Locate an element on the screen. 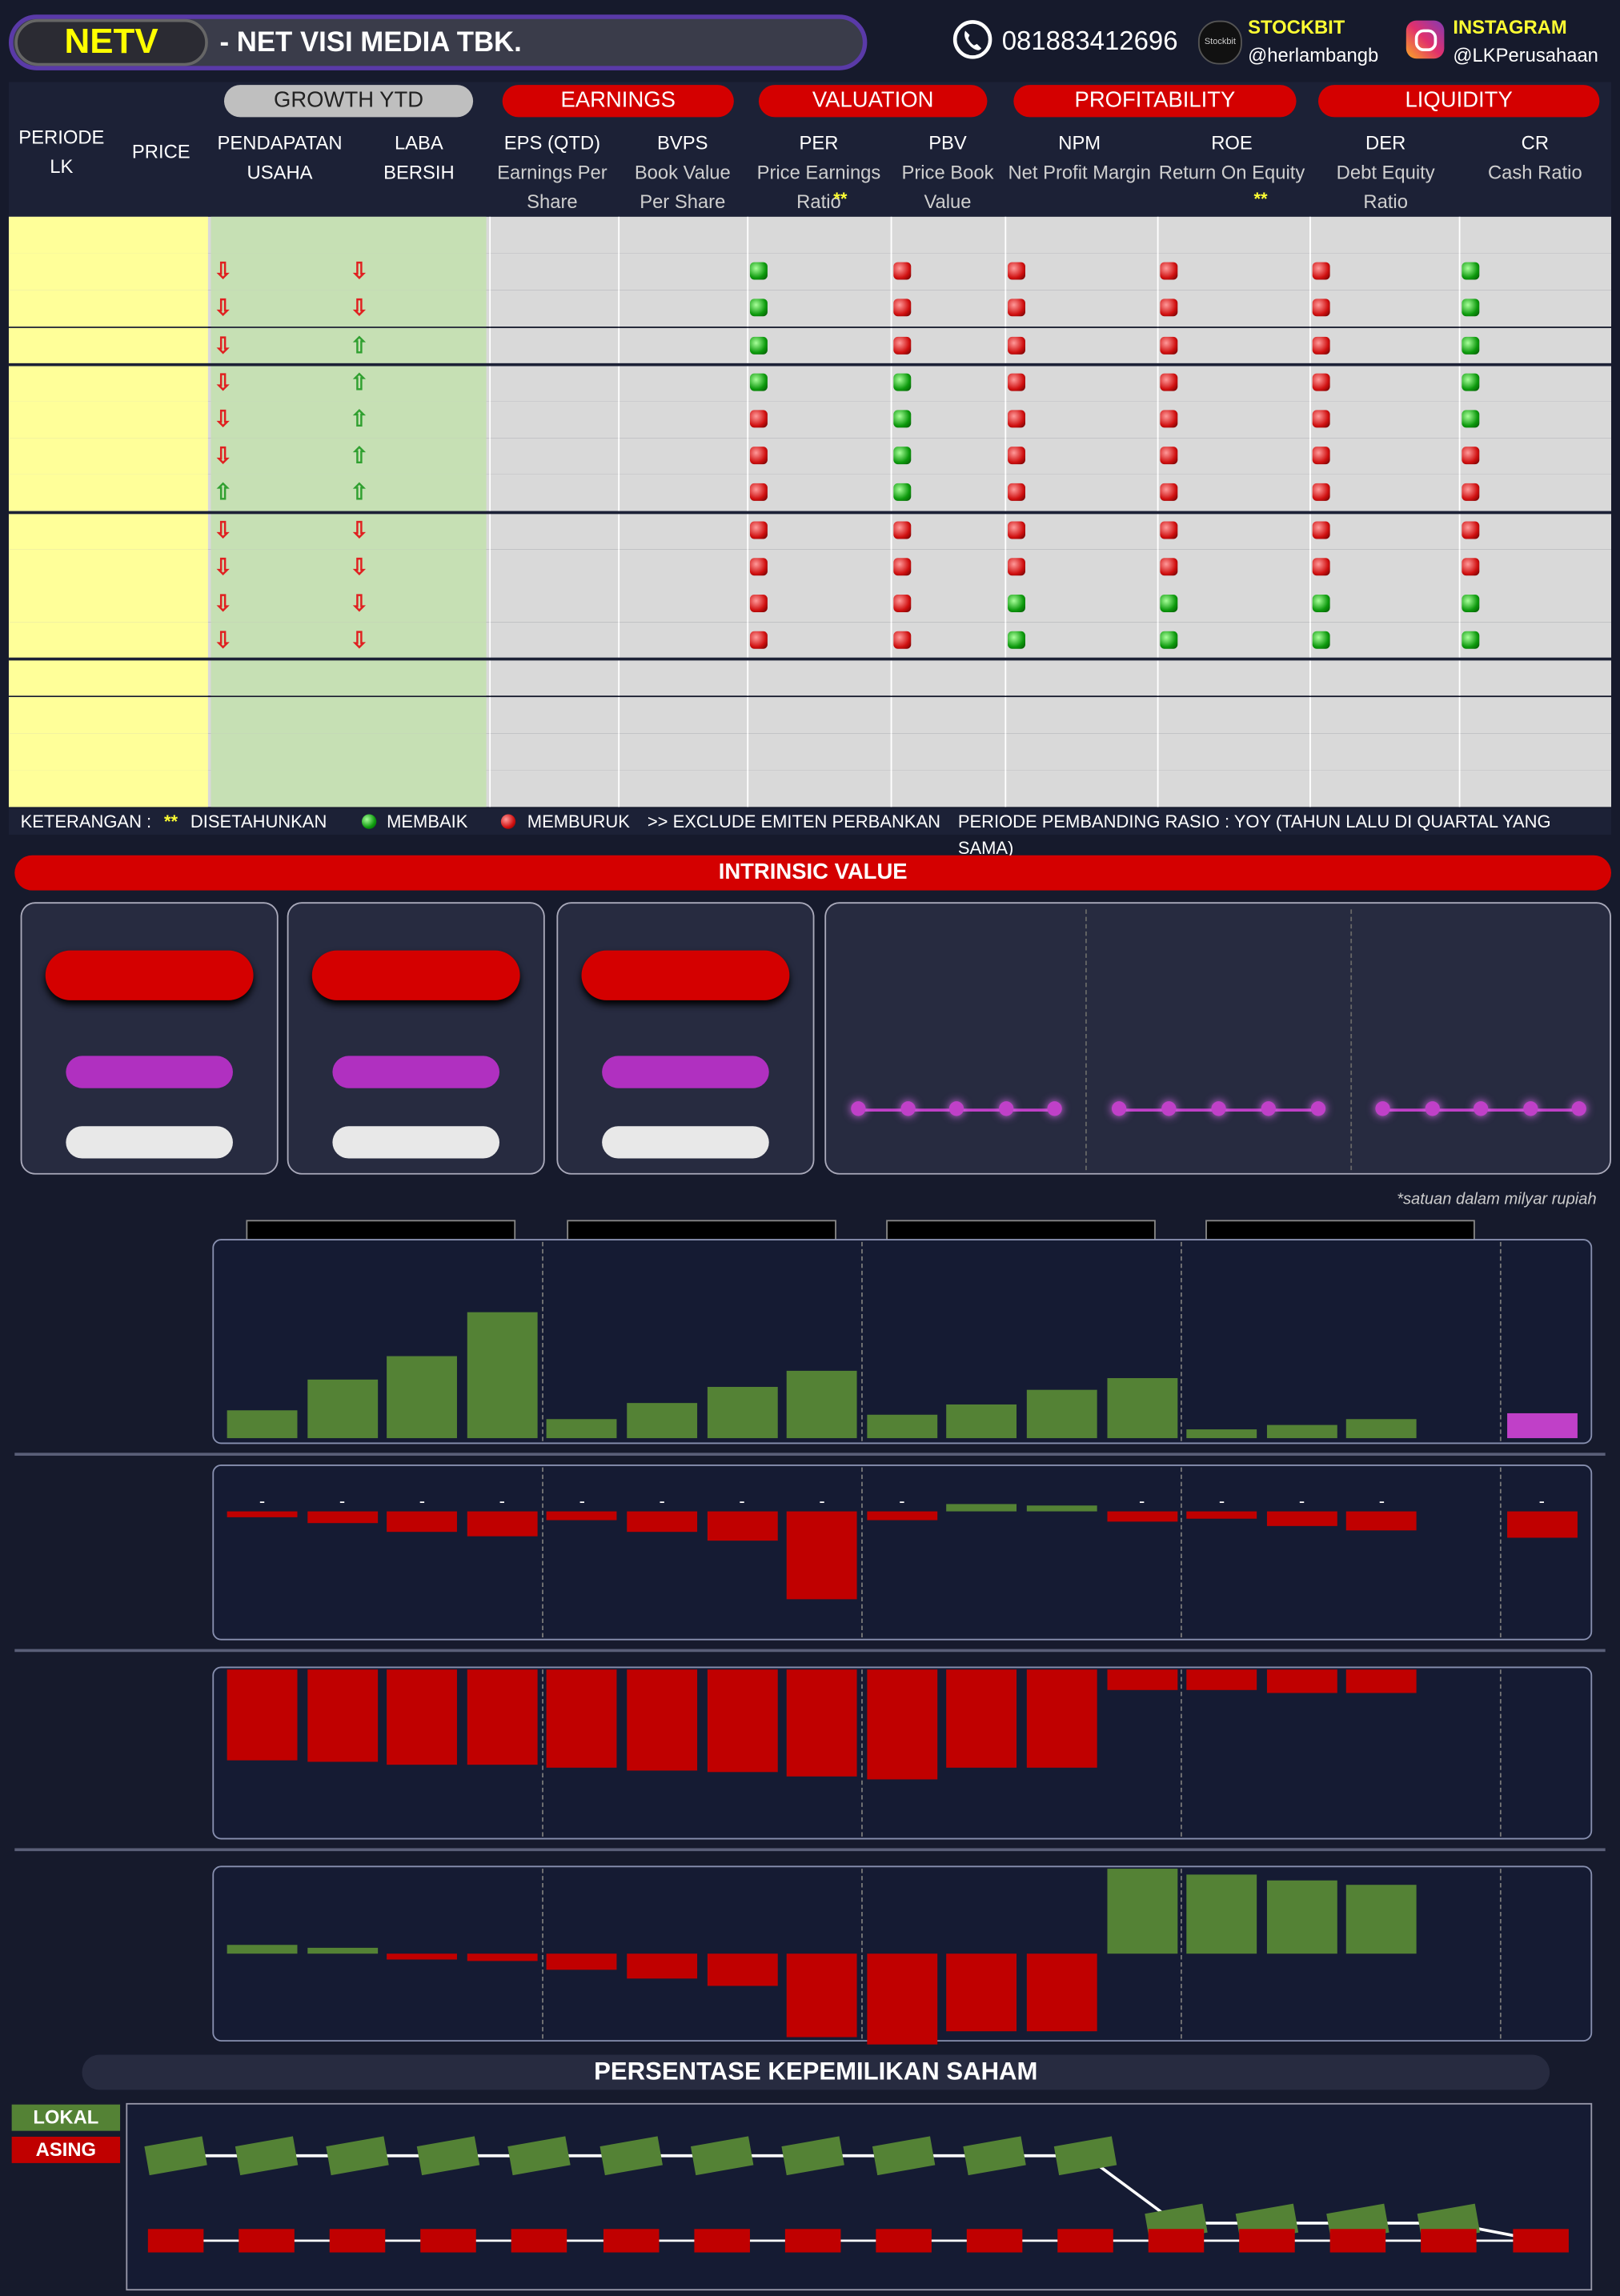 The image size is (1620, 2296). mos-value is located at coordinates (685, 1142).